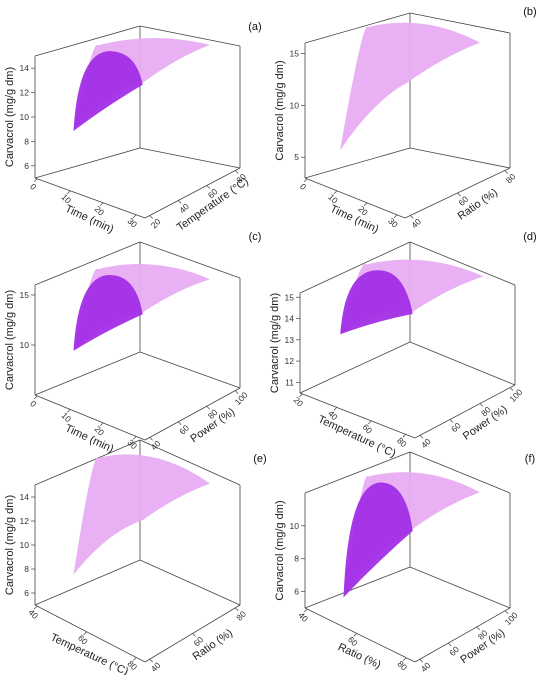 The image size is (550, 675). I want to click on x-axis-label: Ratio (%), so click(359, 656).